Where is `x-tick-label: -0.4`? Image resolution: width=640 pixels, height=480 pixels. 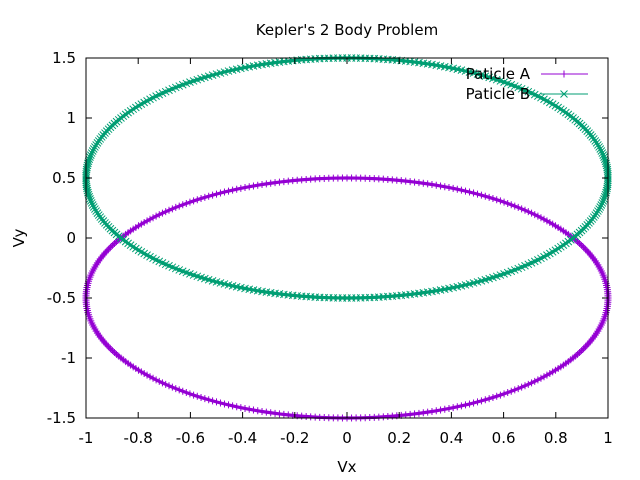
x-tick-label: -0.4 is located at coordinates (242, 438).